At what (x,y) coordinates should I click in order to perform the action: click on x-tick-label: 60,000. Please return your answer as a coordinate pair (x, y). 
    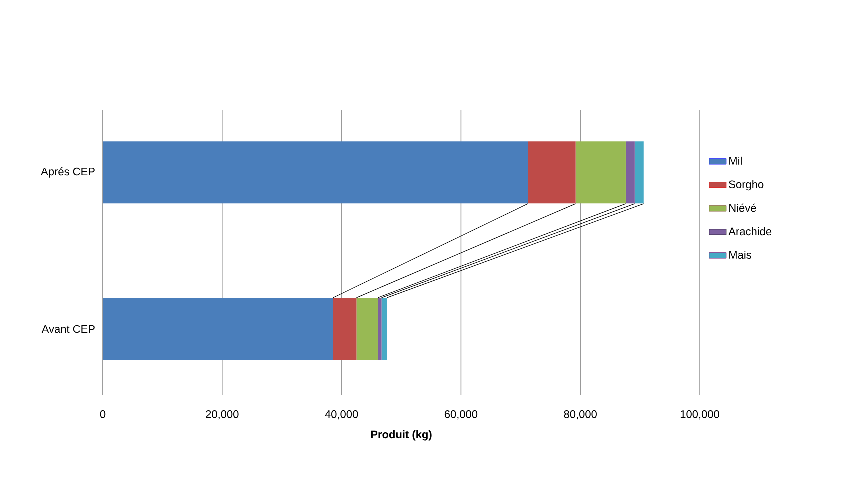
    Looking at the image, I should click on (461, 415).